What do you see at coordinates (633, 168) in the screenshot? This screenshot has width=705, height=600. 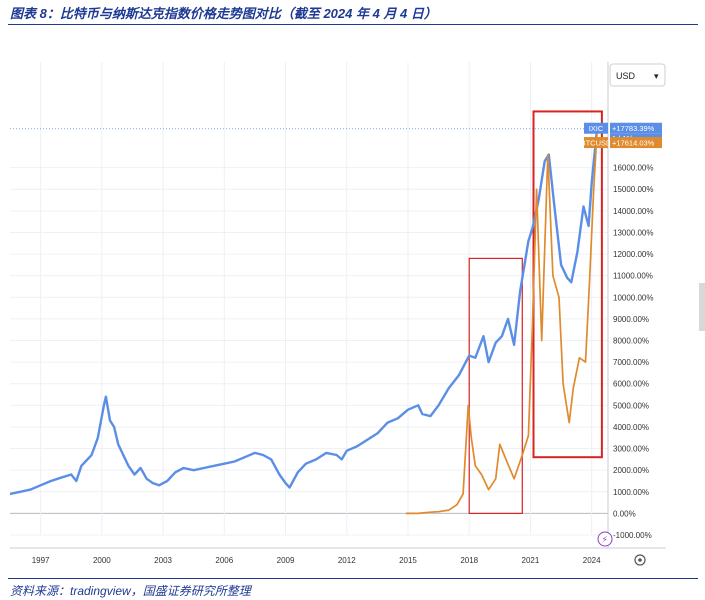 I see `y-tick-label: 16000.00%` at bounding box center [633, 168].